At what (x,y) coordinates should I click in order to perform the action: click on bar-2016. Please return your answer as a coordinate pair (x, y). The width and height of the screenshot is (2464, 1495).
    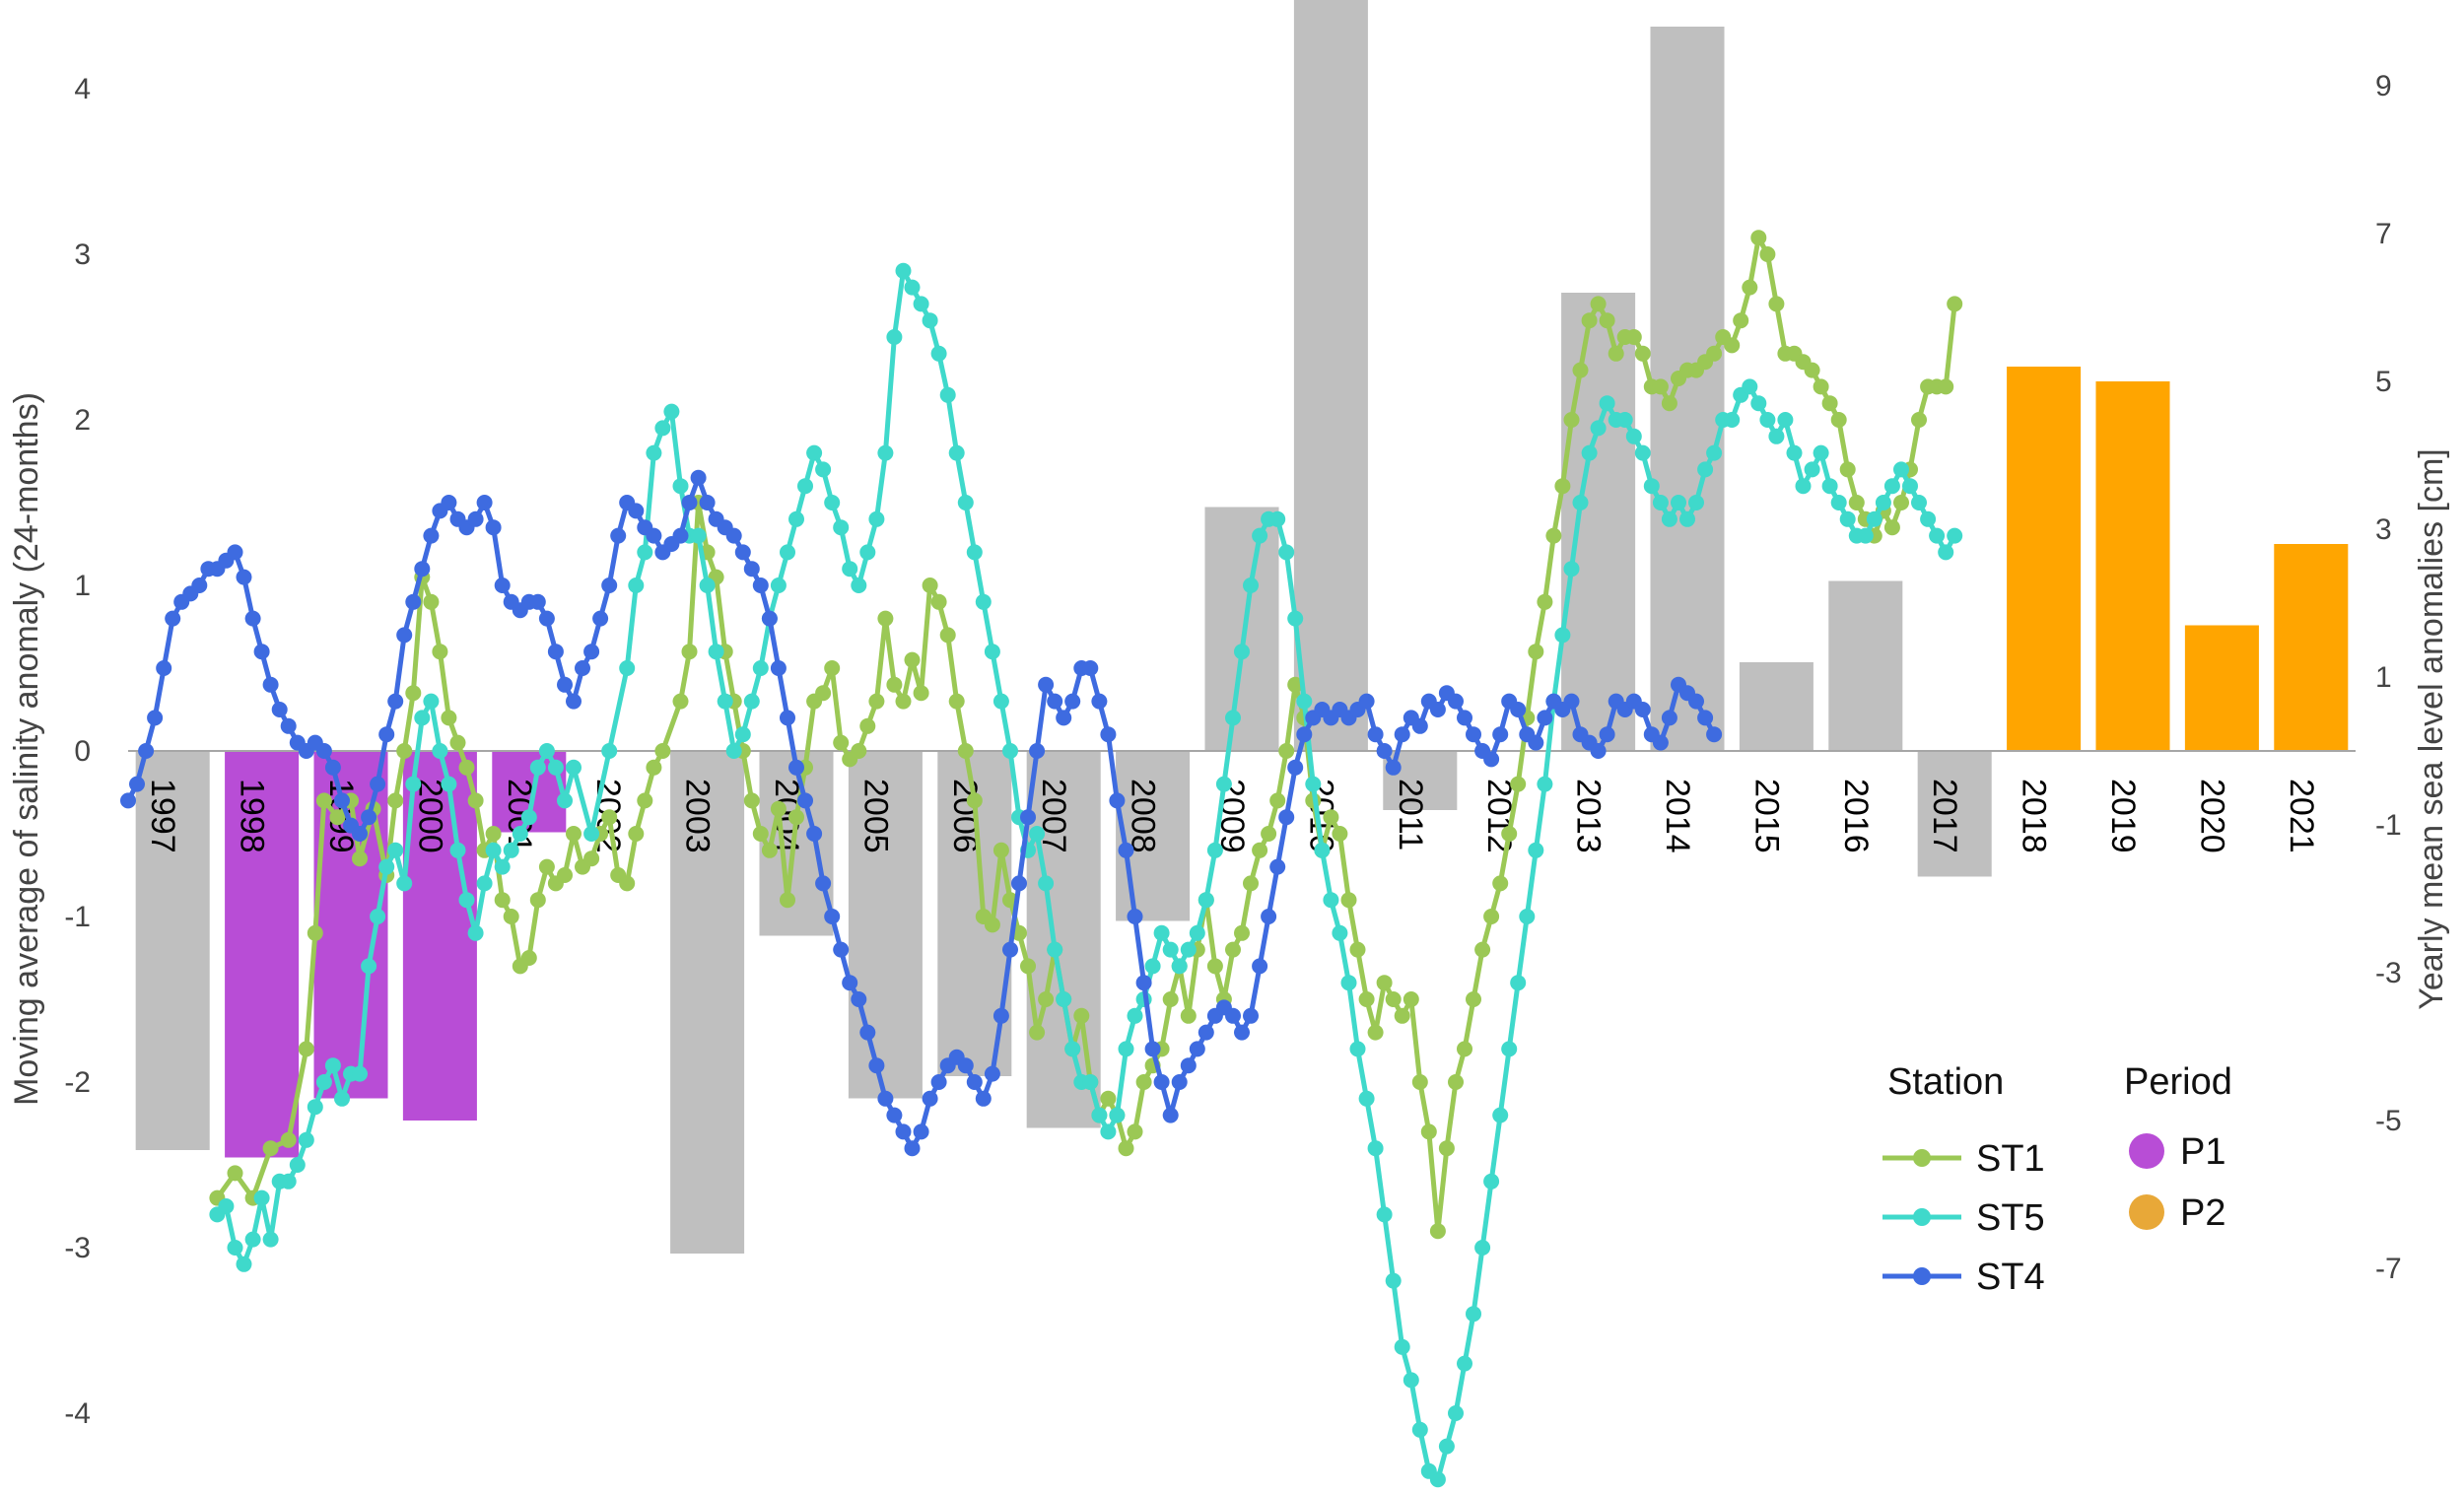
    Looking at the image, I should click on (1865, 665).